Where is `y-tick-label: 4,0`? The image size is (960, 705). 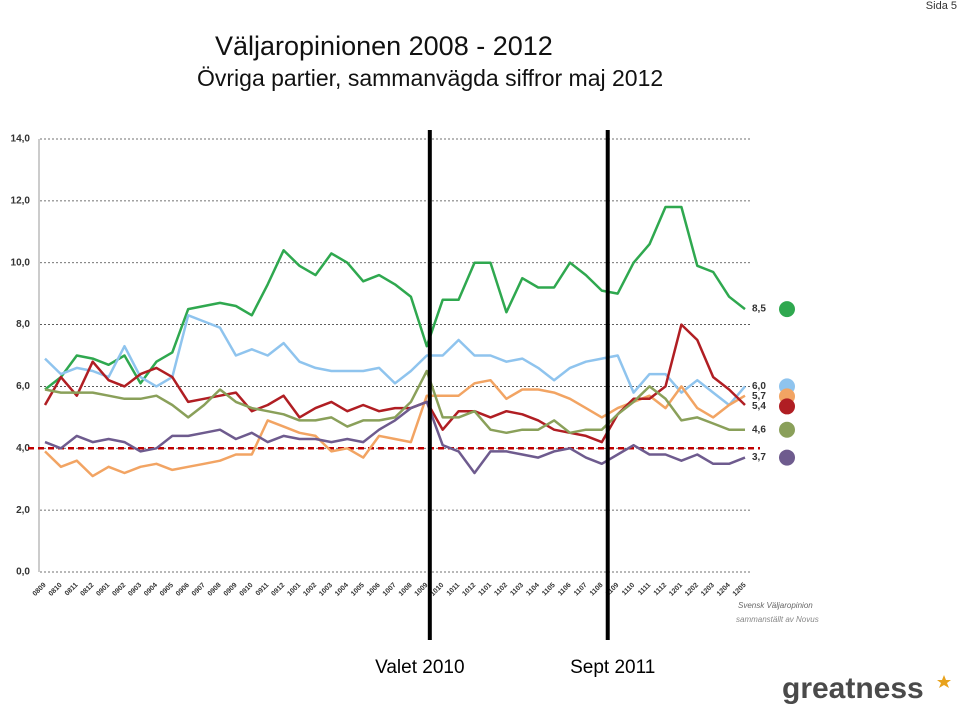 y-tick-label: 4,0 is located at coordinates (23, 448).